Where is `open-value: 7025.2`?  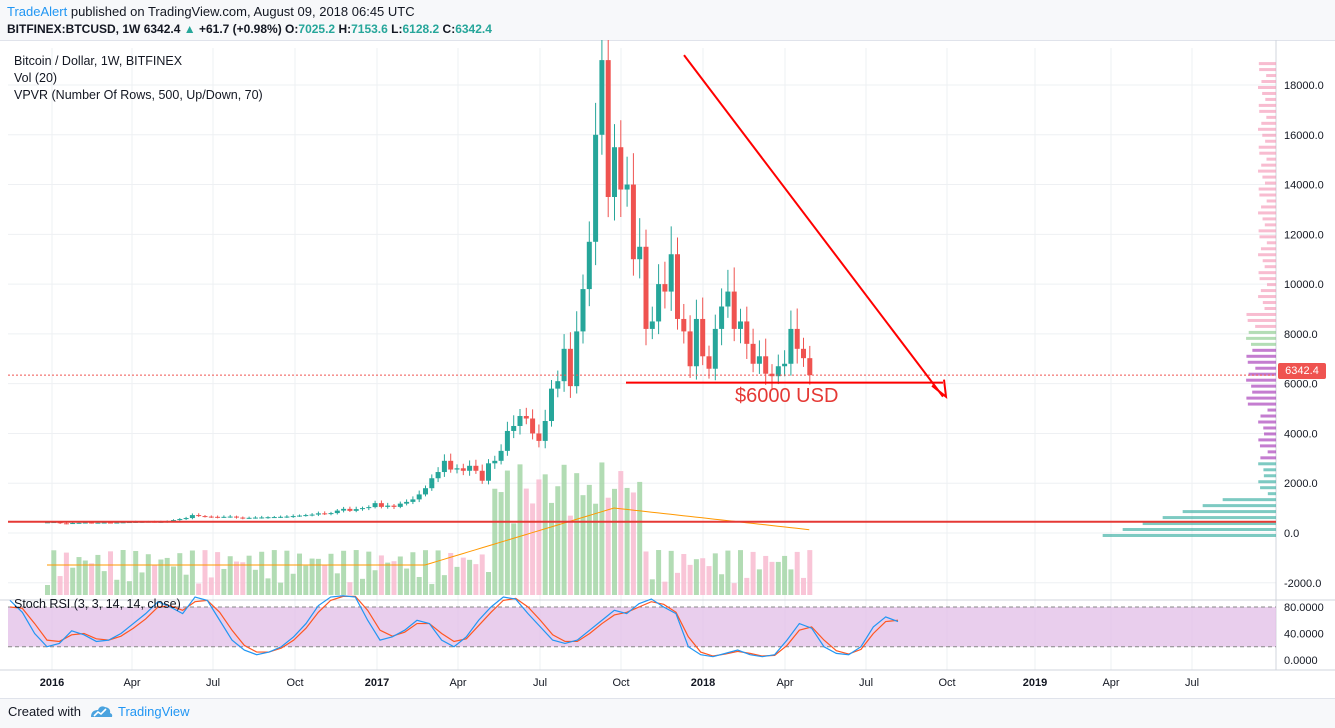 open-value: 7025.2 is located at coordinates (317, 29).